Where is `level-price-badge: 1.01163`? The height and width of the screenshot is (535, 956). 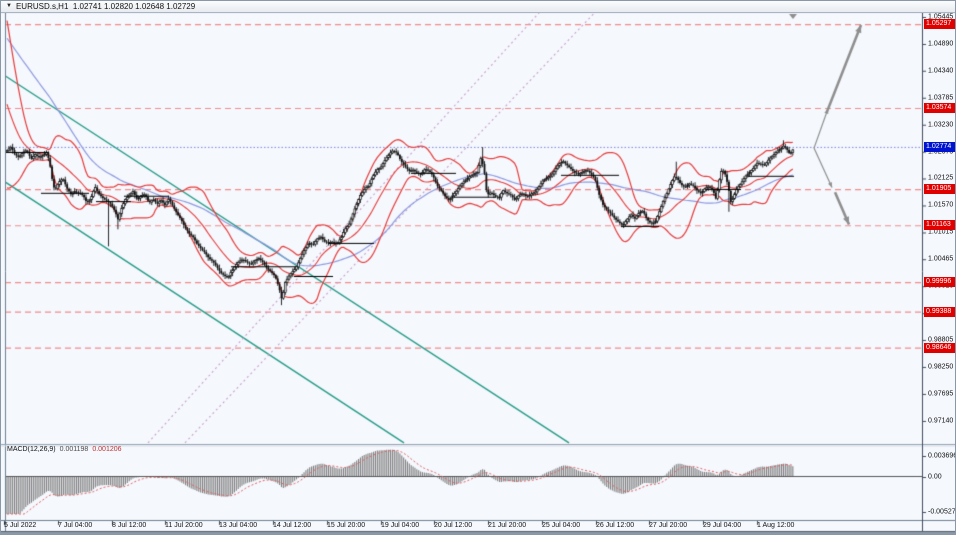
level-price-badge: 1.01163 is located at coordinates (939, 225).